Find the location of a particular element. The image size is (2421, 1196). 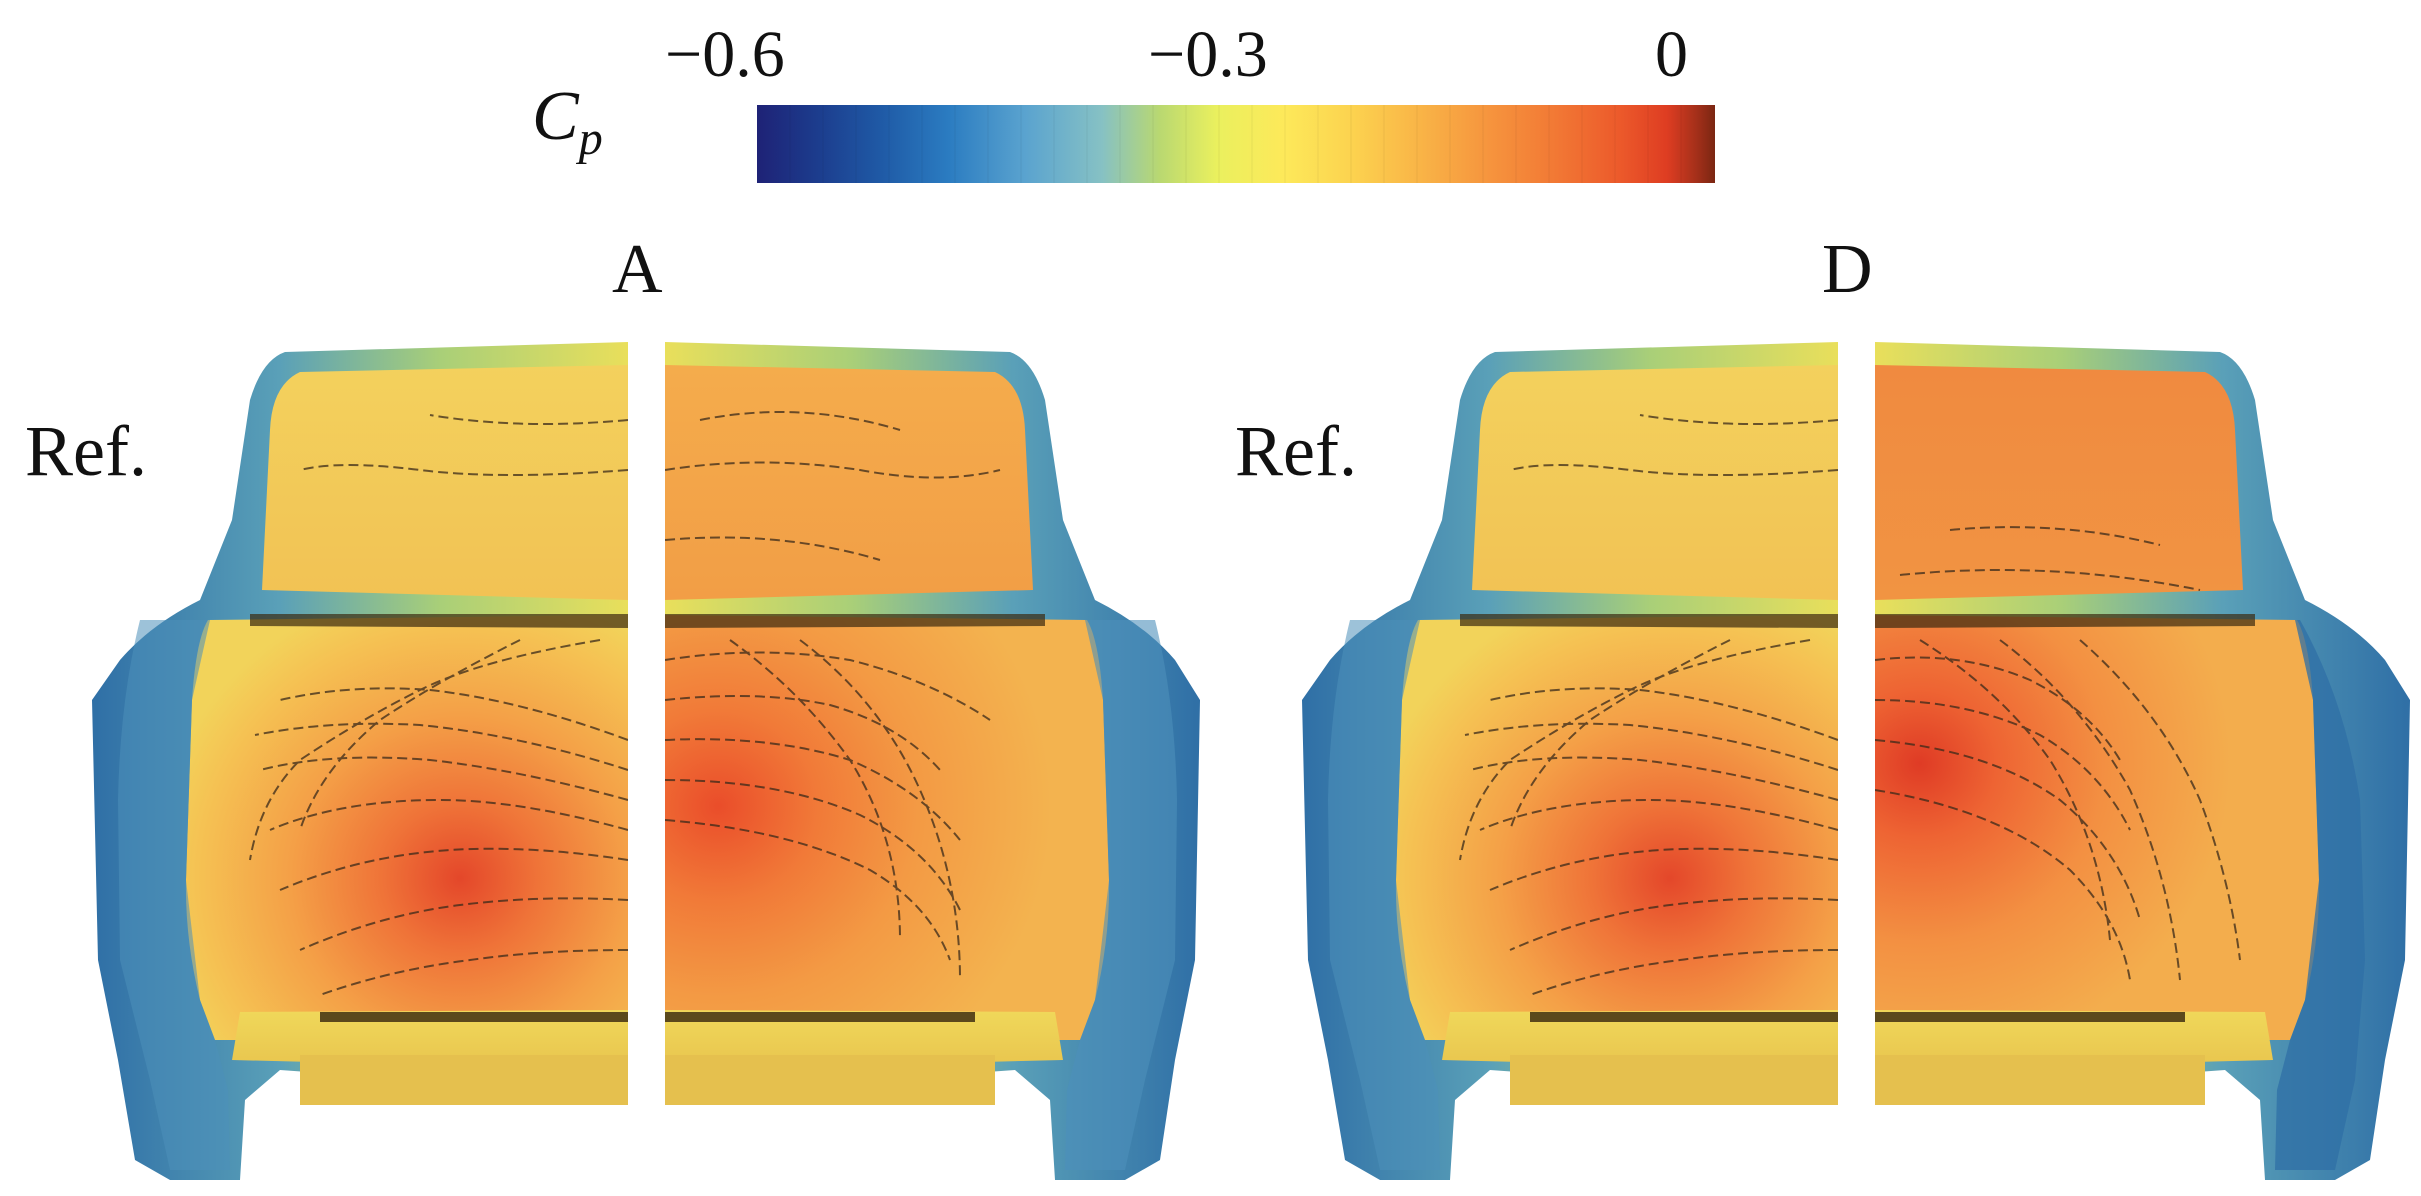

panel-a-split-gap is located at coordinates (646, 763).